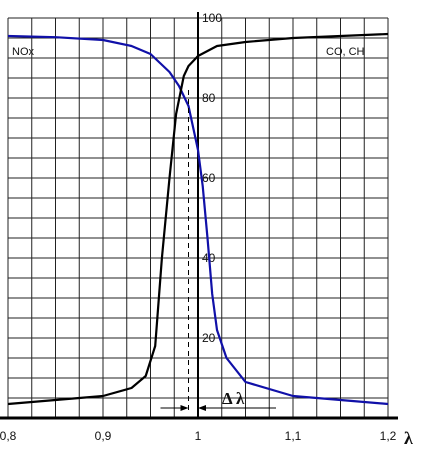 The width and height of the screenshot is (428, 449). I want to click on y-tick-label: 20, so click(209, 338).